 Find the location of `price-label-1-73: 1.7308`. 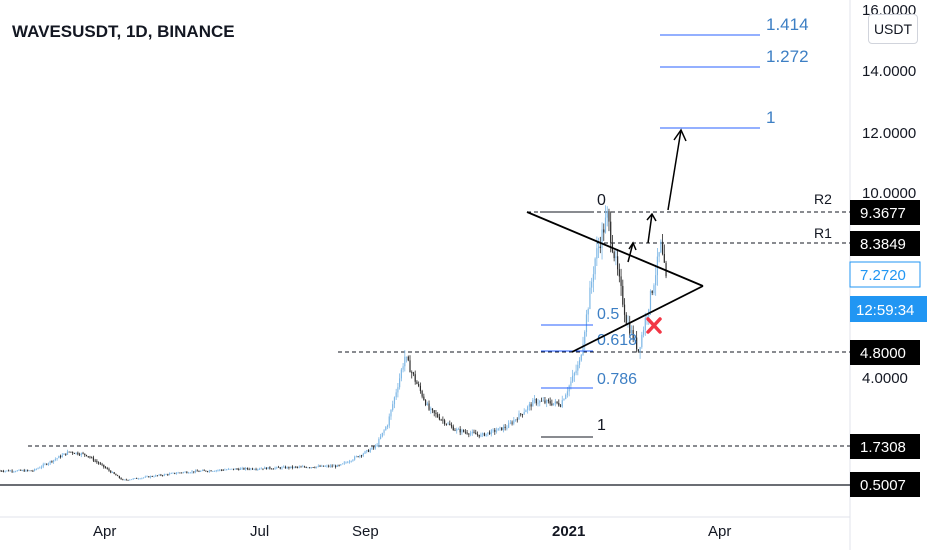

price-label-1-73: 1.7308 is located at coordinates (883, 447).